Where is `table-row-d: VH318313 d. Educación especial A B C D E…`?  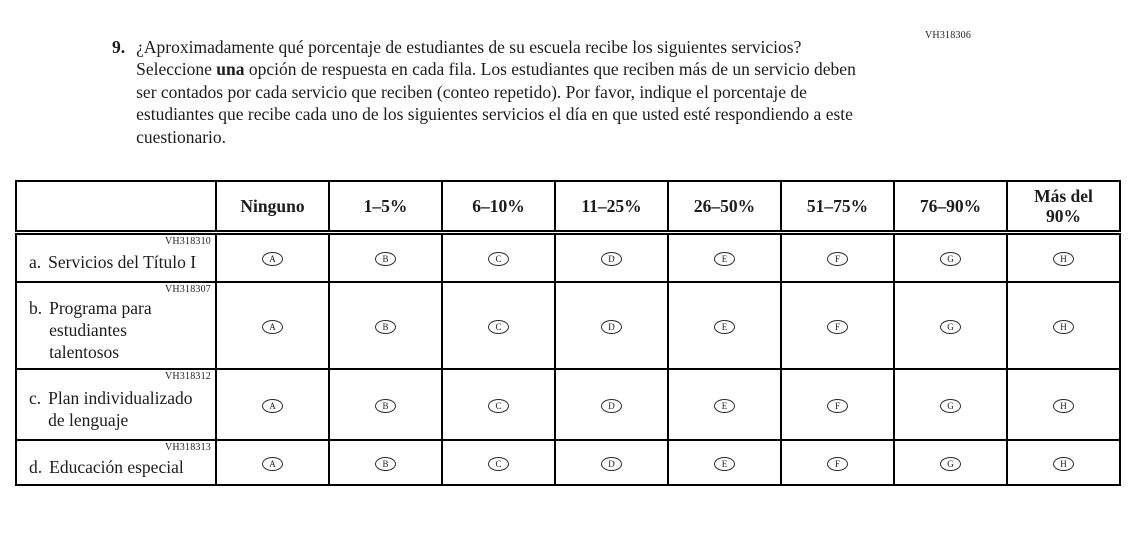
table-row-d: VH318313 d. Educación especial A B C D E… is located at coordinates (568, 462).